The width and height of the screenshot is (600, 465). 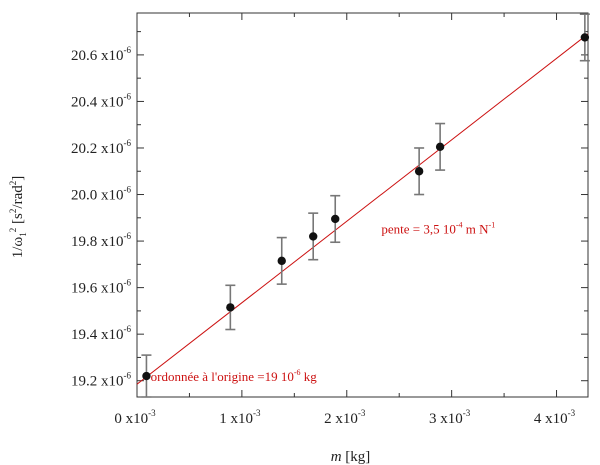 What do you see at coordinates (101, 100) in the screenshot?
I see `y-tick-label: 20.4 x10⁻⁶` at bounding box center [101, 100].